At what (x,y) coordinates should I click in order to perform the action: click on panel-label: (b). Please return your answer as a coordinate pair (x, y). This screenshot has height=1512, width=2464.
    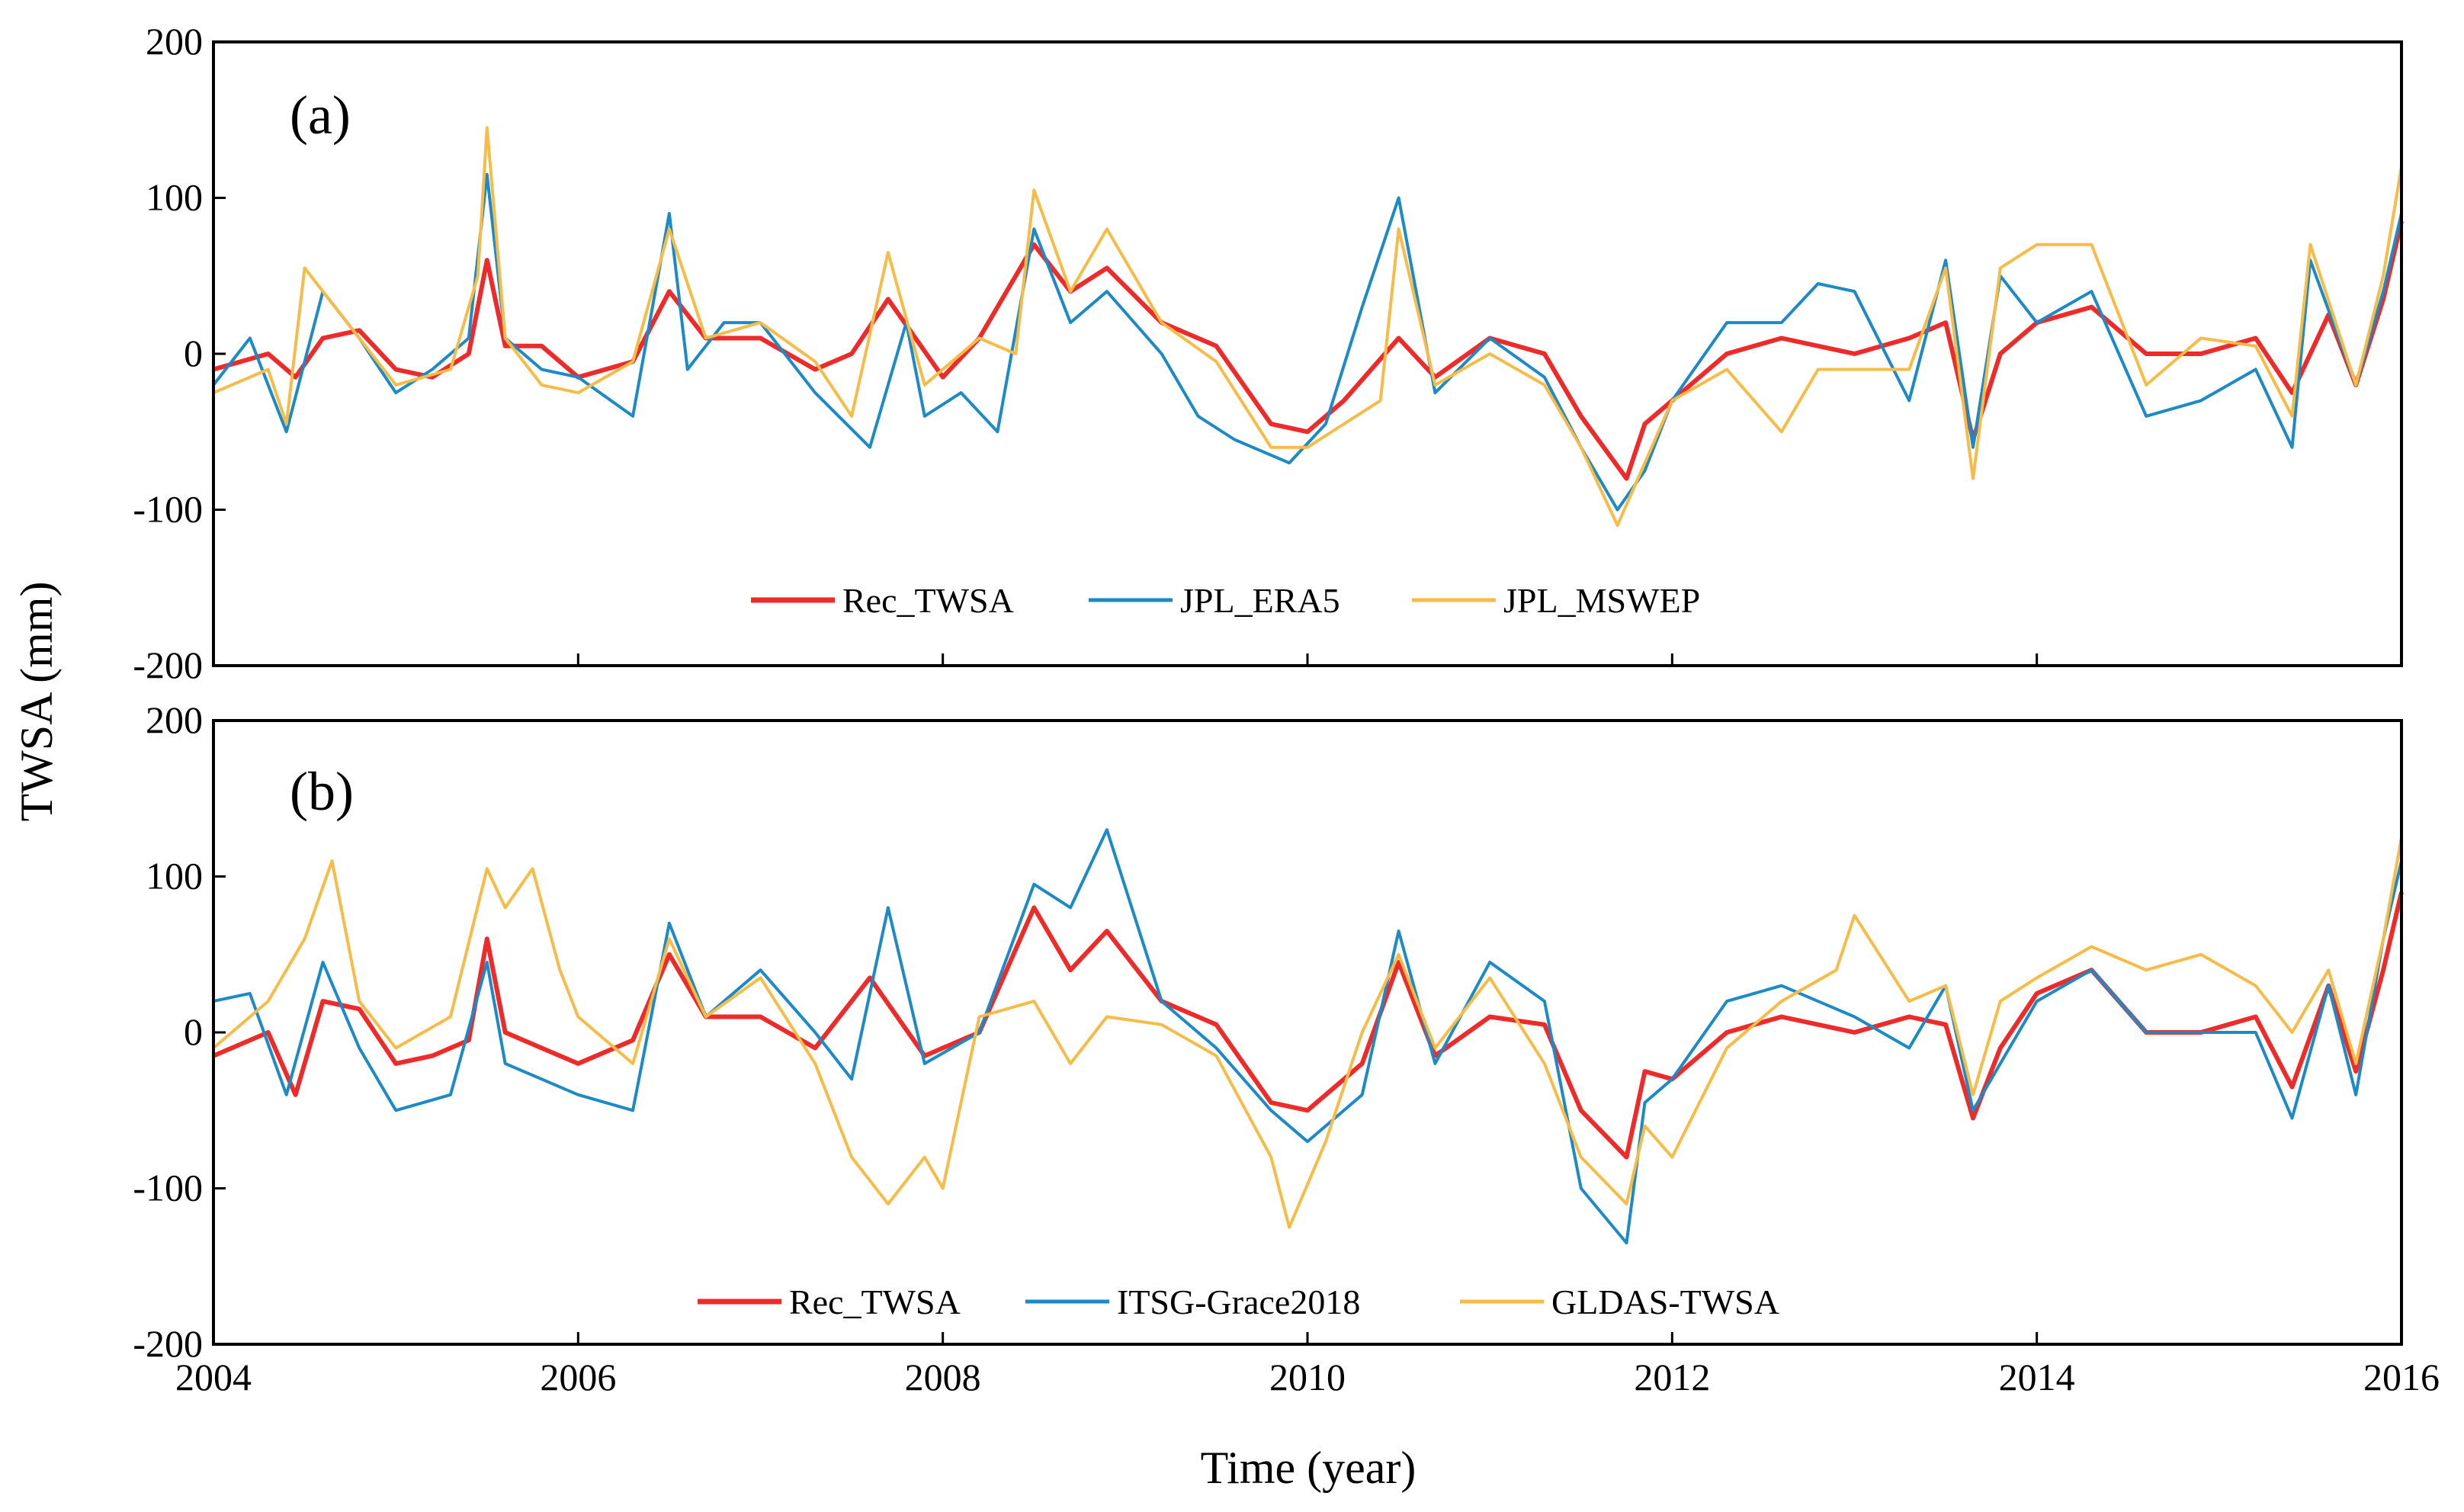
    Looking at the image, I should click on (322, 791).